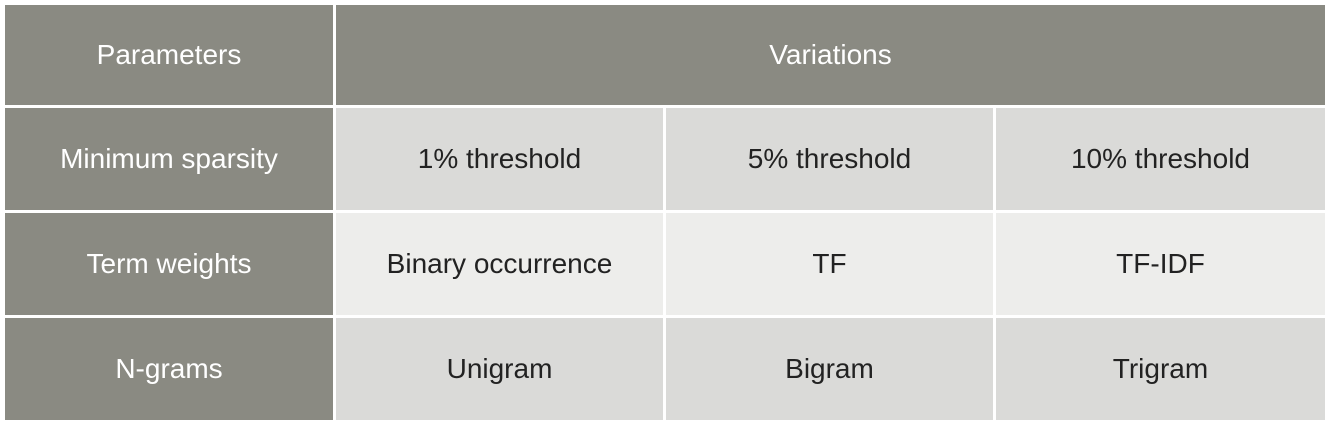 This screenshot has height=424, width=1329. Describe the element at coordinates (169, 369) in the screenshot. I see `row-label: N-grams` at that location.